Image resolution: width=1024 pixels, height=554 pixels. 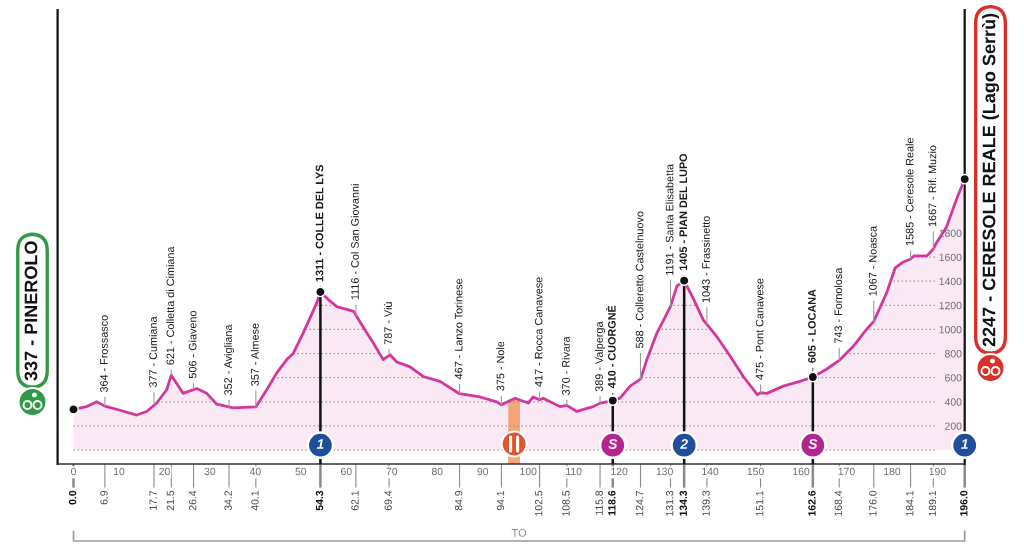 What do you see at coordinates (953, 378) in the screenshot?
I see `y-tick-label: 600` at bounding box center [953, 378].